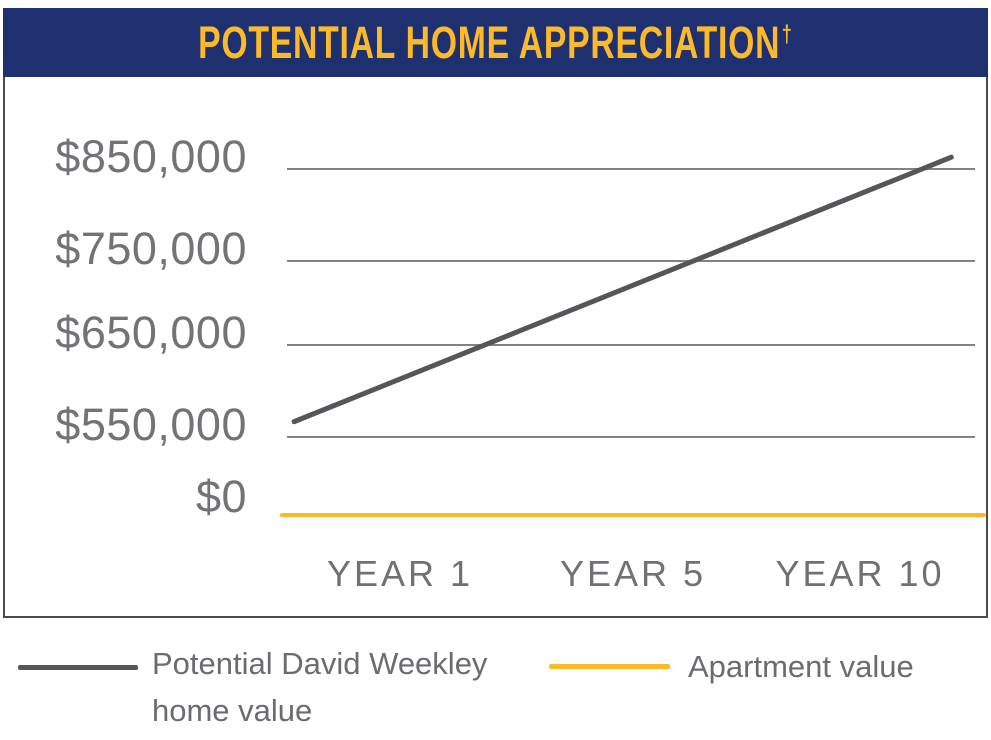 The height and width of the screenshot is (740, 991). What do you see at coordinates (78, 667) in the screenshot?
I see `legend-swatch-home-value` at bounding box center [78, 667].